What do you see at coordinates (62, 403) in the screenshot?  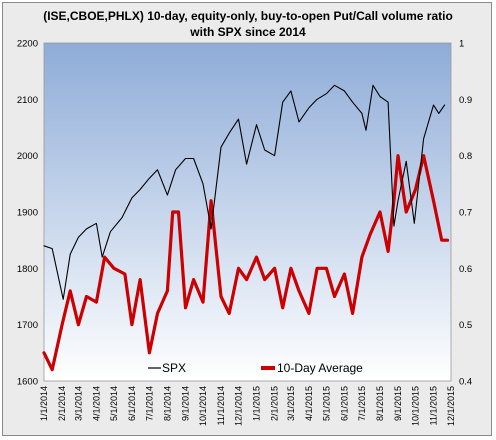 I see `x-tick-label: 2/1/2014` at bounding box center [62, 403].